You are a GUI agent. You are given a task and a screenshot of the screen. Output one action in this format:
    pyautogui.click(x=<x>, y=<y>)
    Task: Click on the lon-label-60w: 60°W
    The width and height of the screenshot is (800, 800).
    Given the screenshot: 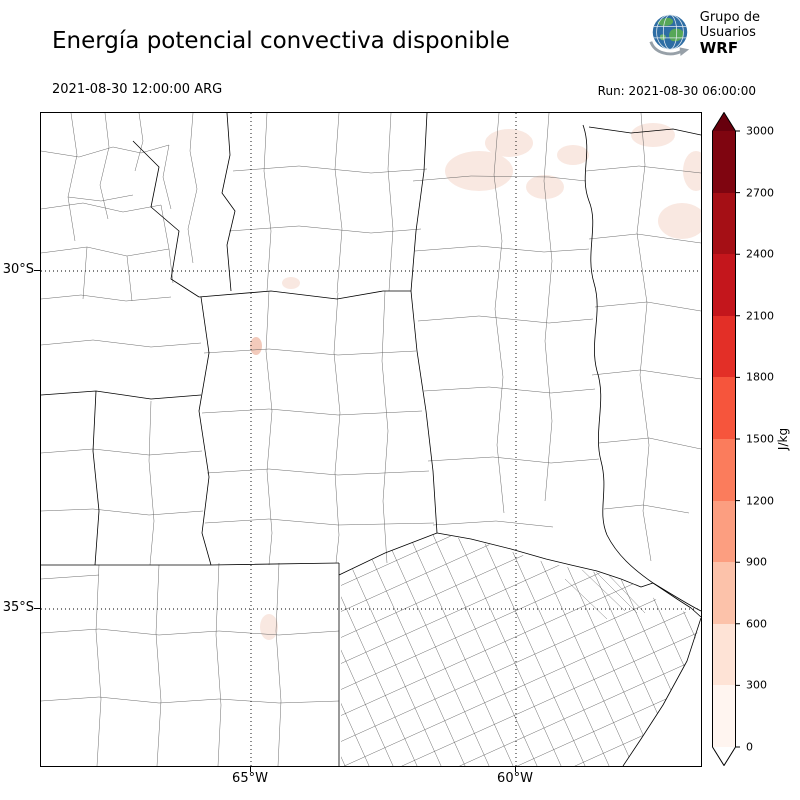 What is the action you would take?
    pyautogui.click(x=515, y=778)
    